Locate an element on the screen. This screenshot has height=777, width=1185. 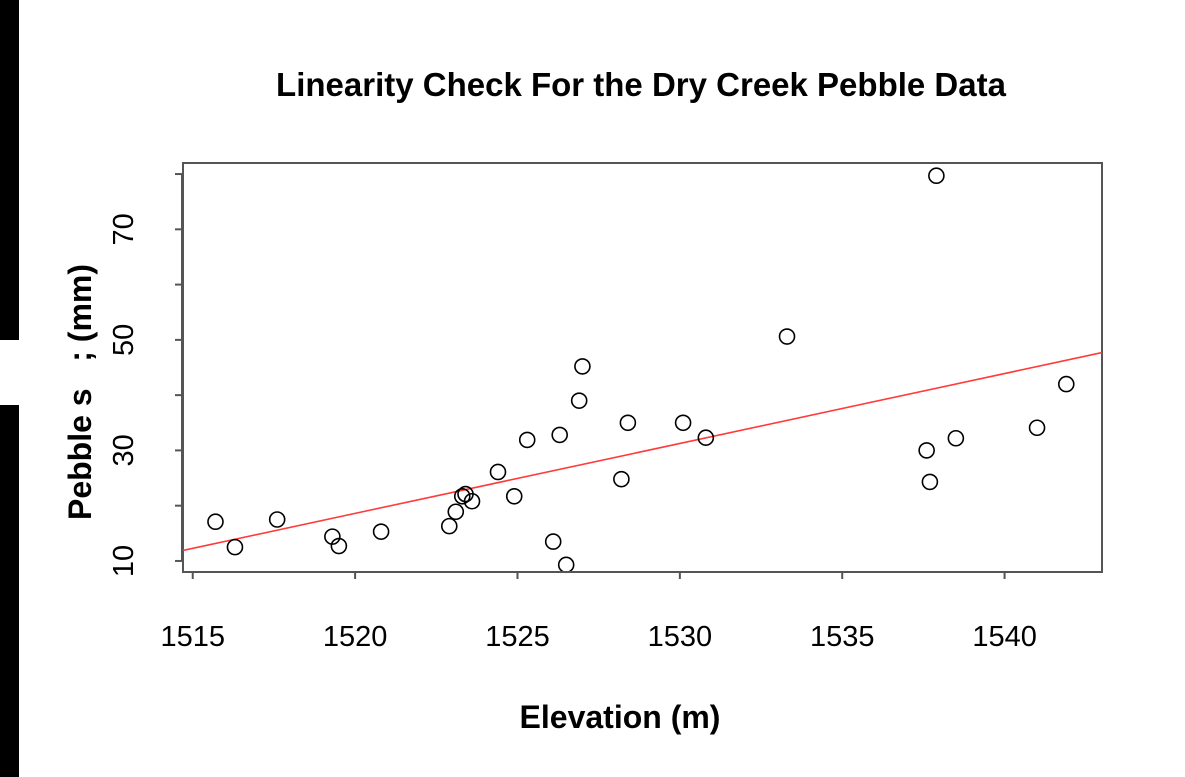
y-tick-label: 70 is located at coordinates (124, 229).